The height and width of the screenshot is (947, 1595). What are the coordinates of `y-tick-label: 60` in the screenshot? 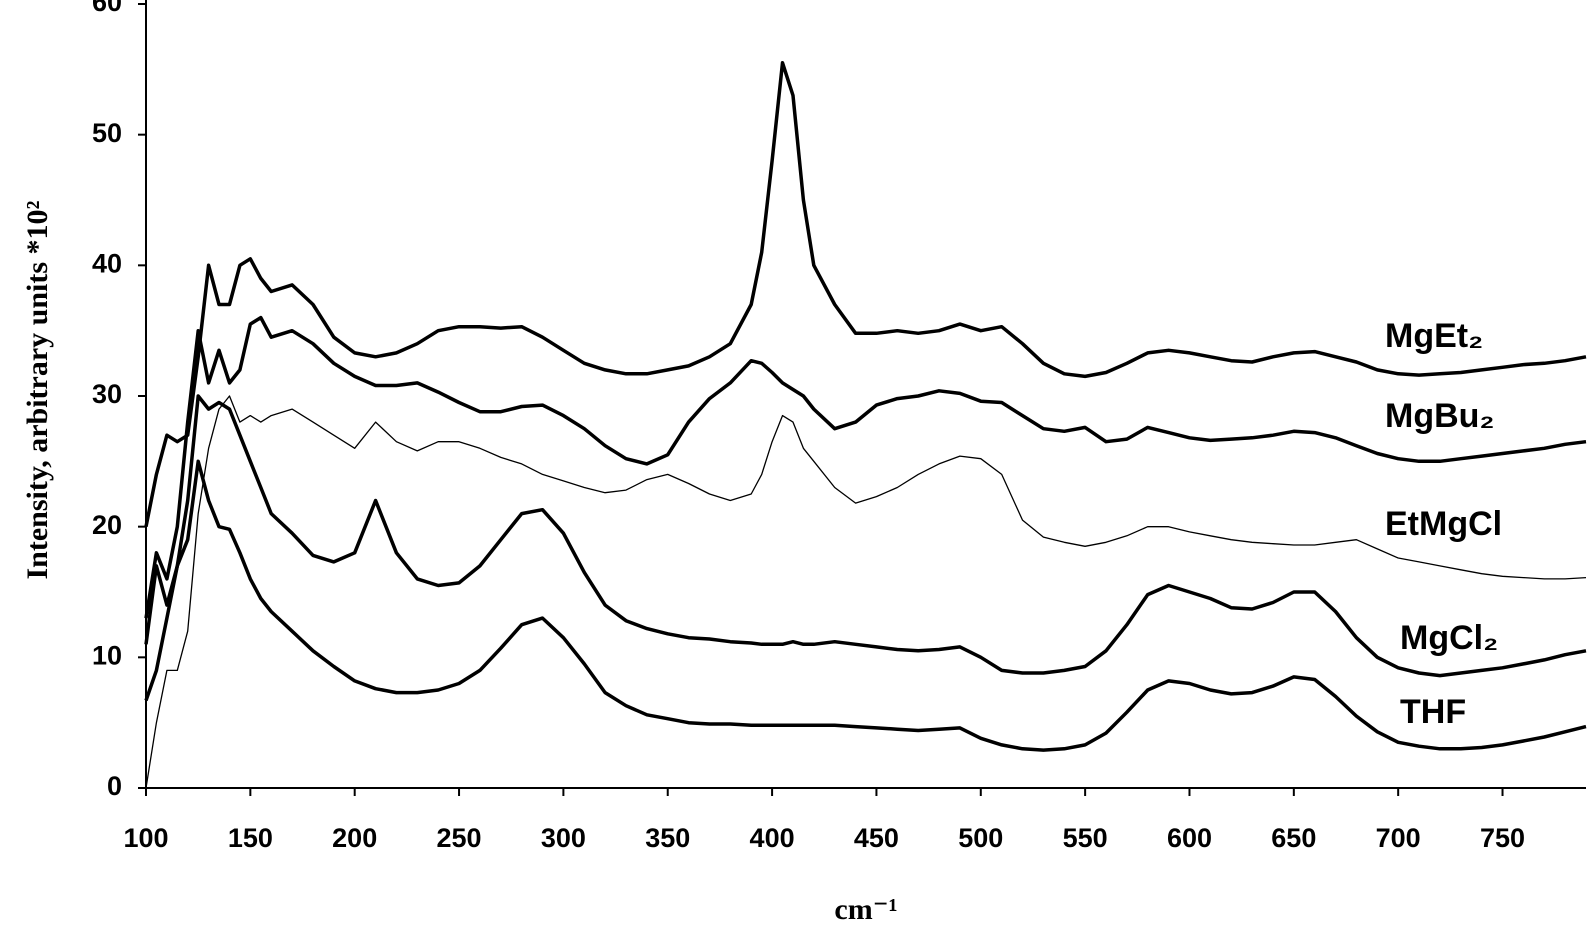 It's located at (107, 8).